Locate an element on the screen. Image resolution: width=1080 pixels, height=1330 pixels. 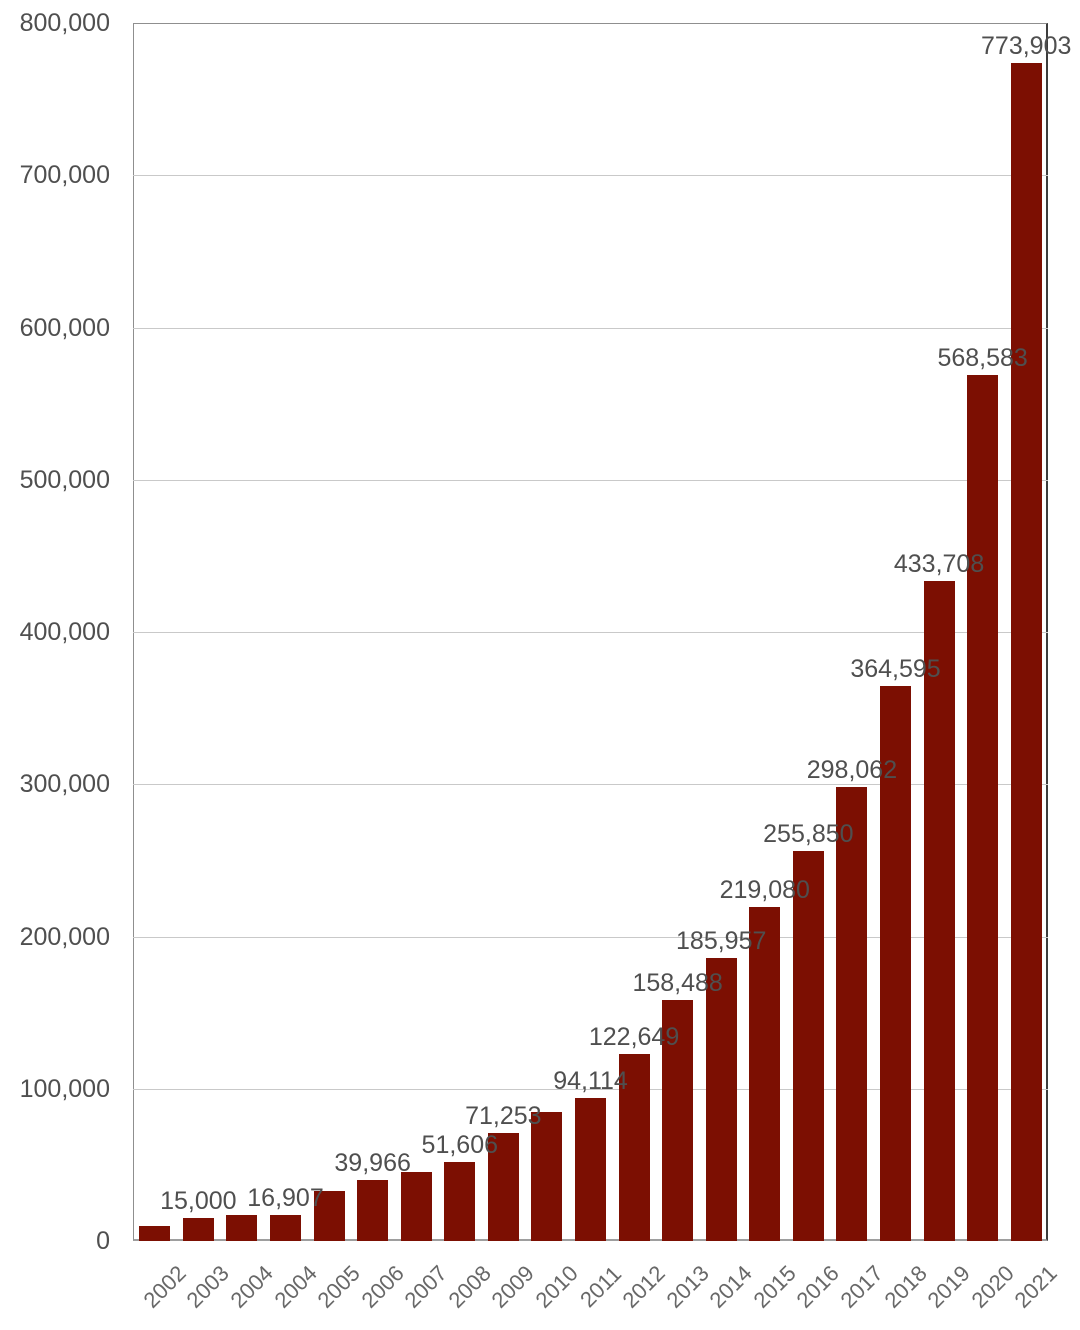
y-axis-tick-label: 100,000 is located at coordinates (64, 1088).